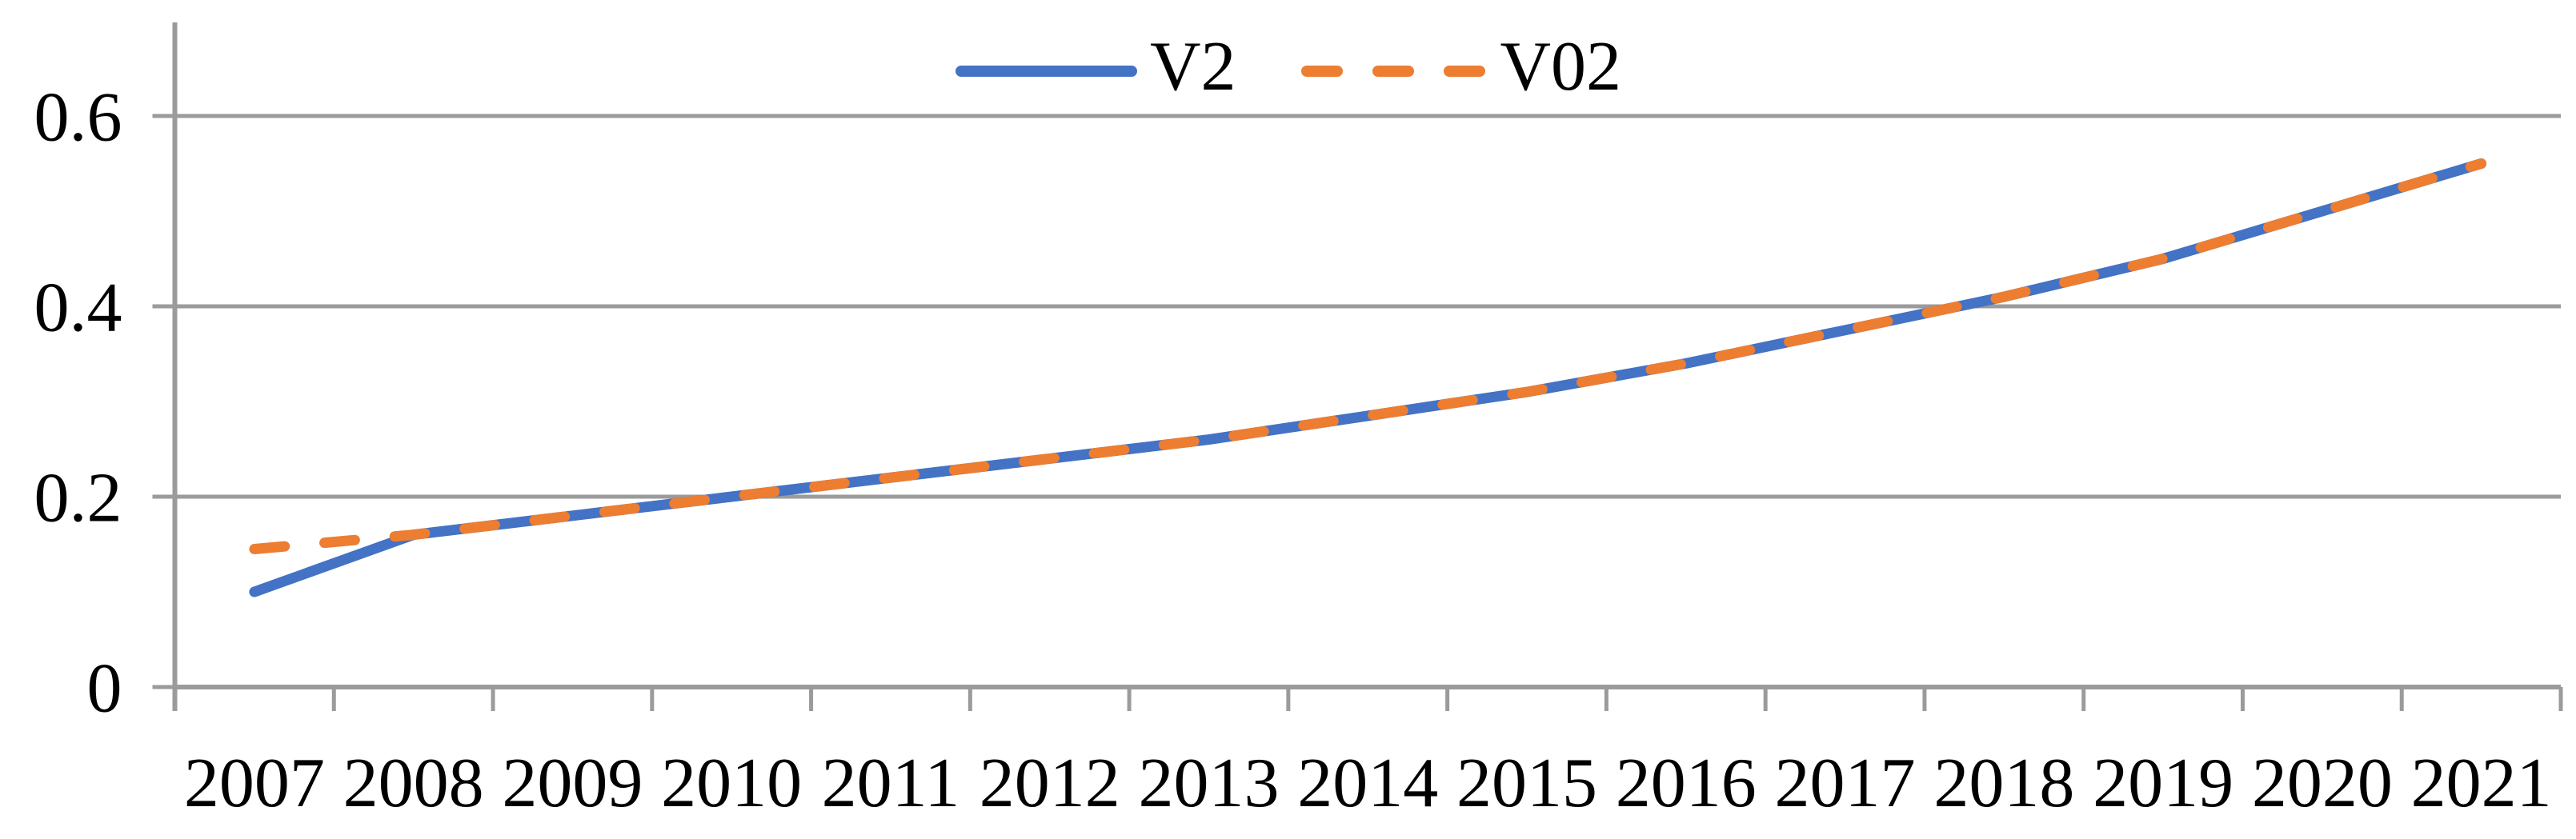 Image resolution: width=2576 pixels, height=839 pixels. Describe the element at coordinates (104, 689) in the screenshot. I see `y-tick-label: 0` at that location.